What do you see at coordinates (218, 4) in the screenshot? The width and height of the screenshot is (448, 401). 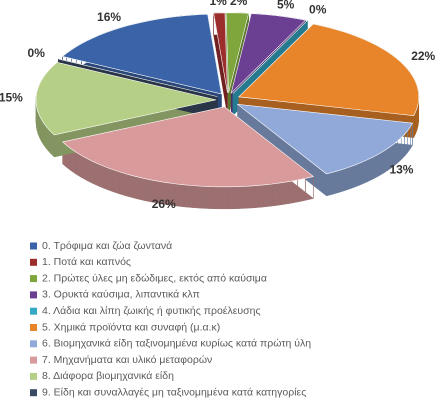 I see `slice-label: 1%` at bounding box center [218, 4].